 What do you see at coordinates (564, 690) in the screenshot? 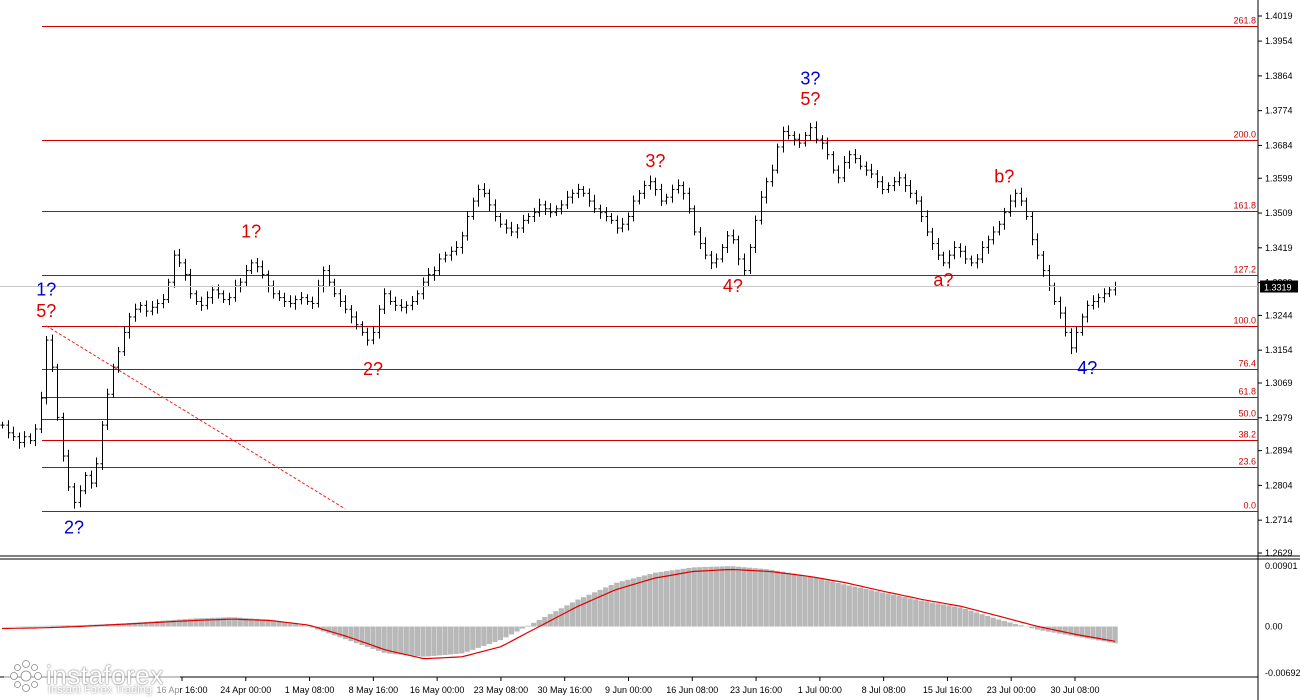
I see `time-tick-label: 30 May 16:00` at bounding box center [564, 690].